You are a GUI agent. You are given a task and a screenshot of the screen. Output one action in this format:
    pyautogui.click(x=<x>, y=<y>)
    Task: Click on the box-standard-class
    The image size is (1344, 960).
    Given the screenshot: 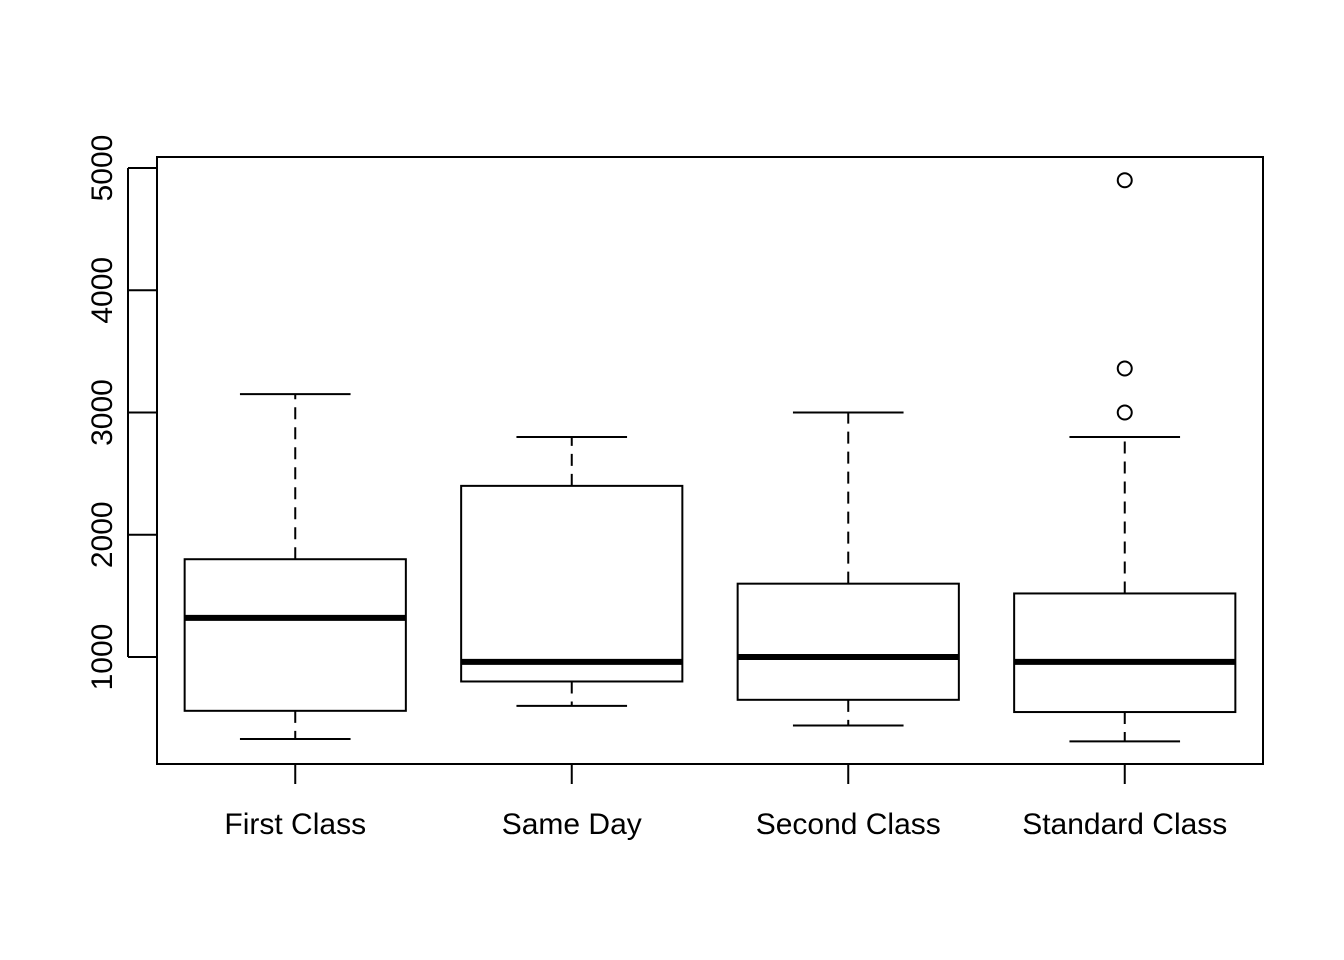 What is the action you would take?
    pyautogui.click(x=1125, y=457)
    